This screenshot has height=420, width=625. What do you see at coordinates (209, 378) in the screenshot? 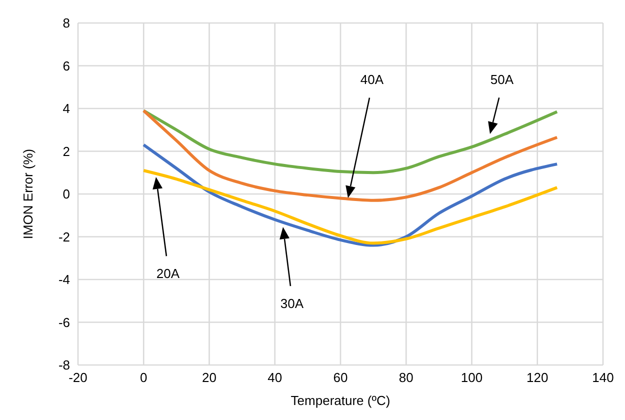
I see `x-tick-label: 20` at bounding box center [209, 378].